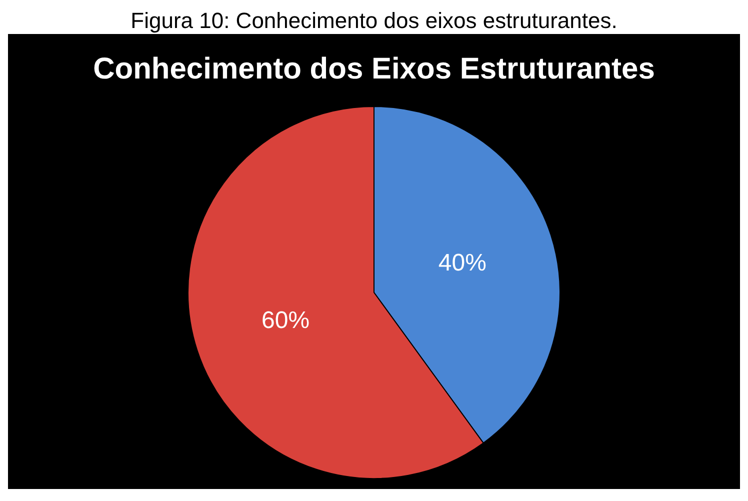 Image resolution: width=748 pixels, height=501 pixels. Describe the element at coordinates (286, 320) in the screenshot. I see `data-label: 60%` at that location.